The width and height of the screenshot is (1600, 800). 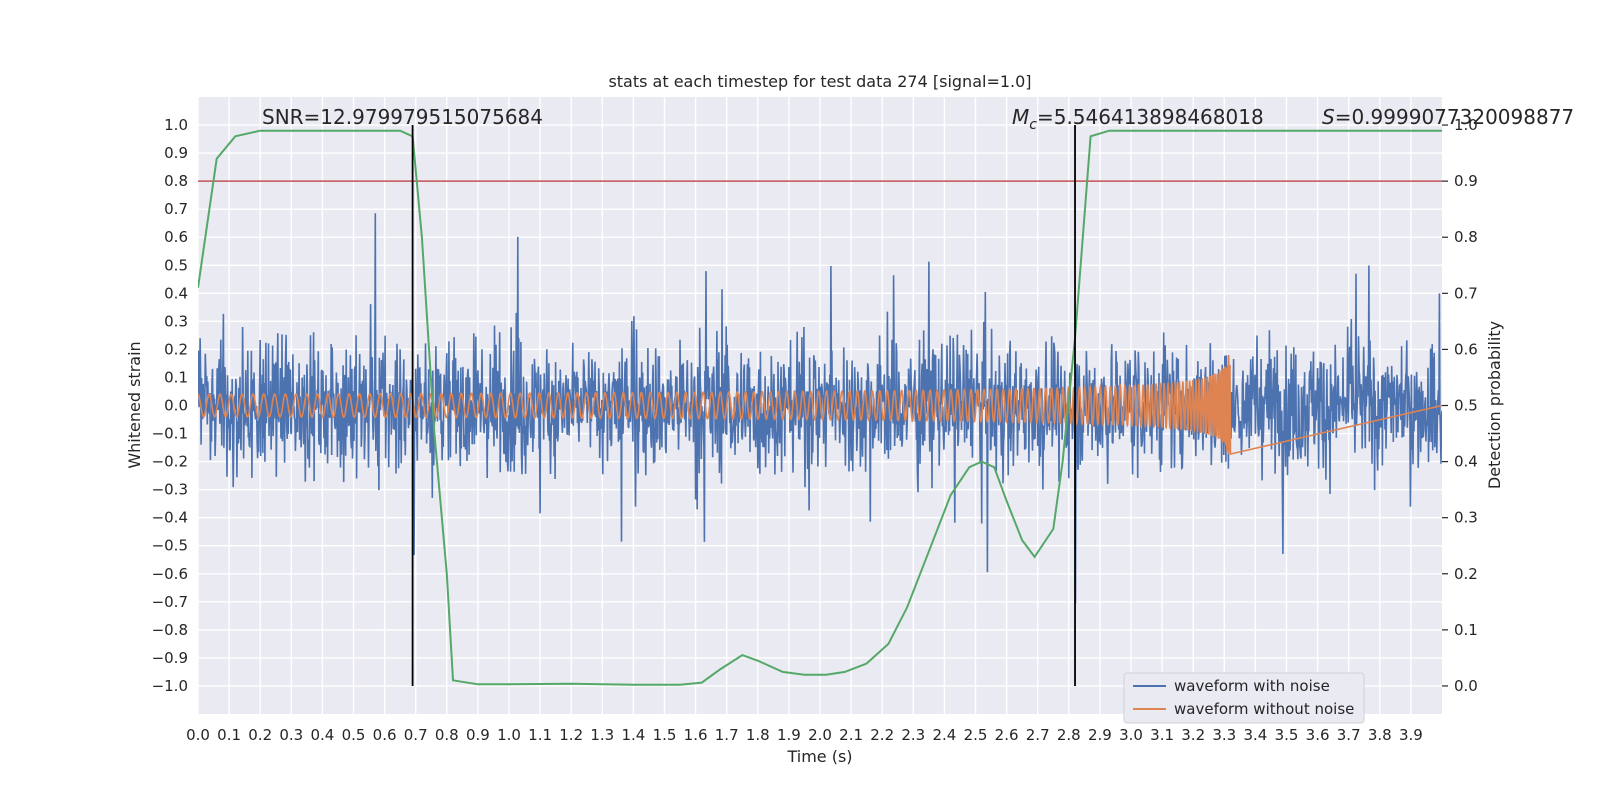 I want to click on y-left-tick-label: 0.5, so click(x=176, y=265).